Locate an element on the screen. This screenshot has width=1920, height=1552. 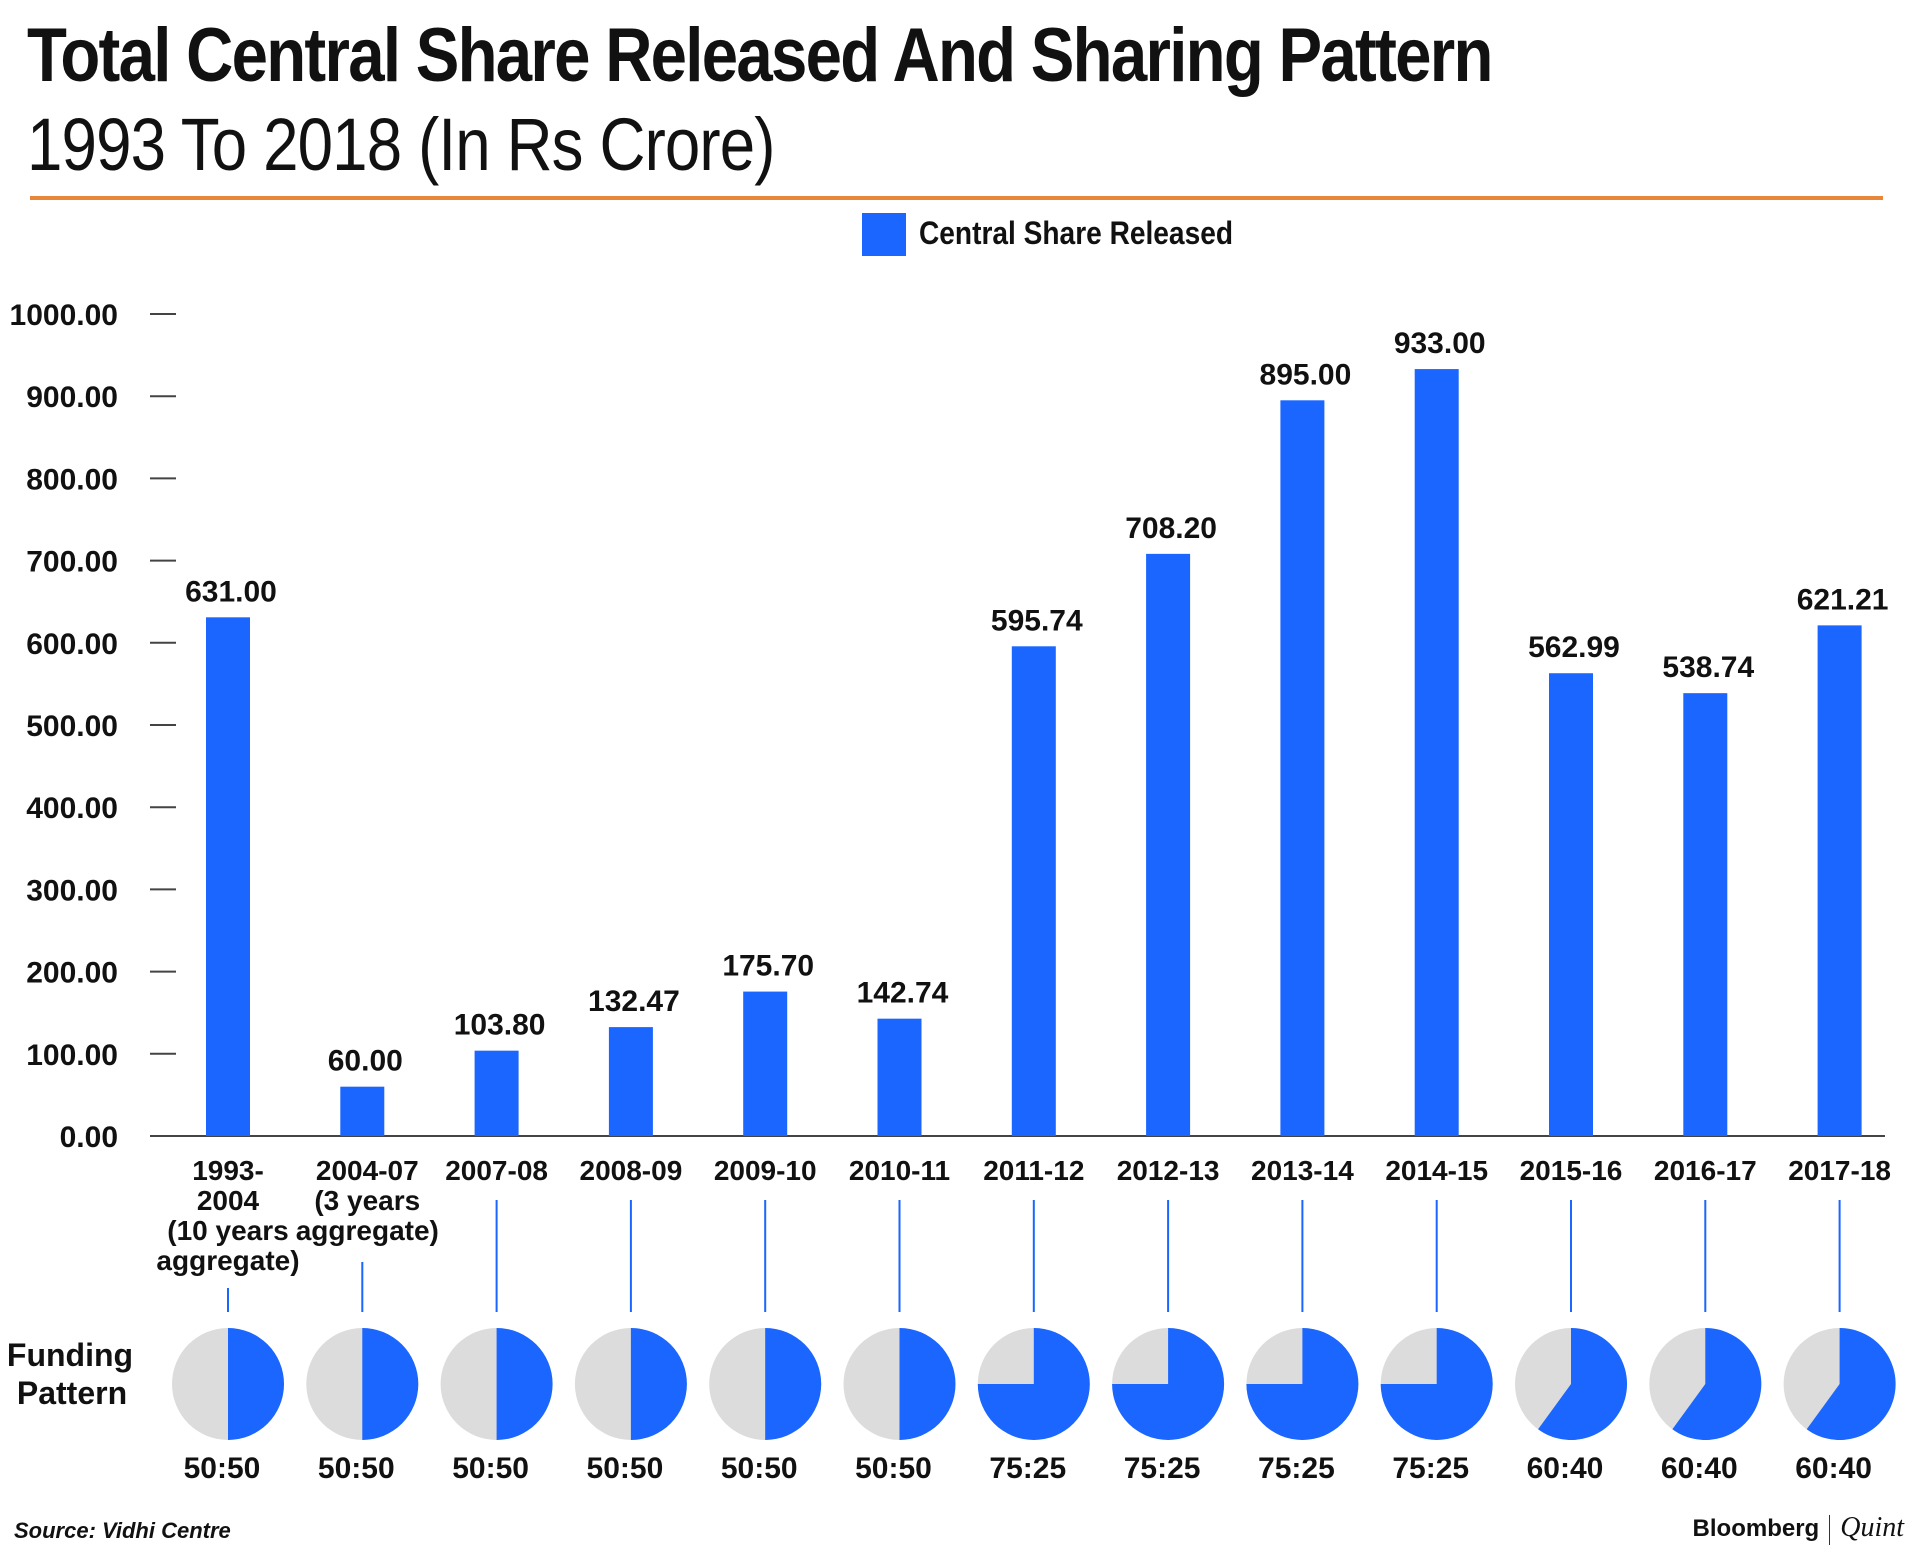
y-tick-label: 800.00 is located at coordinates (72, 479).